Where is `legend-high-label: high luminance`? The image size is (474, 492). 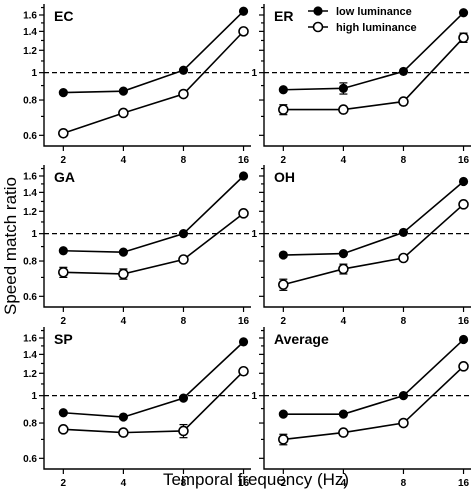
legend-high-label: high luminance is located at coordinates (376, 28).